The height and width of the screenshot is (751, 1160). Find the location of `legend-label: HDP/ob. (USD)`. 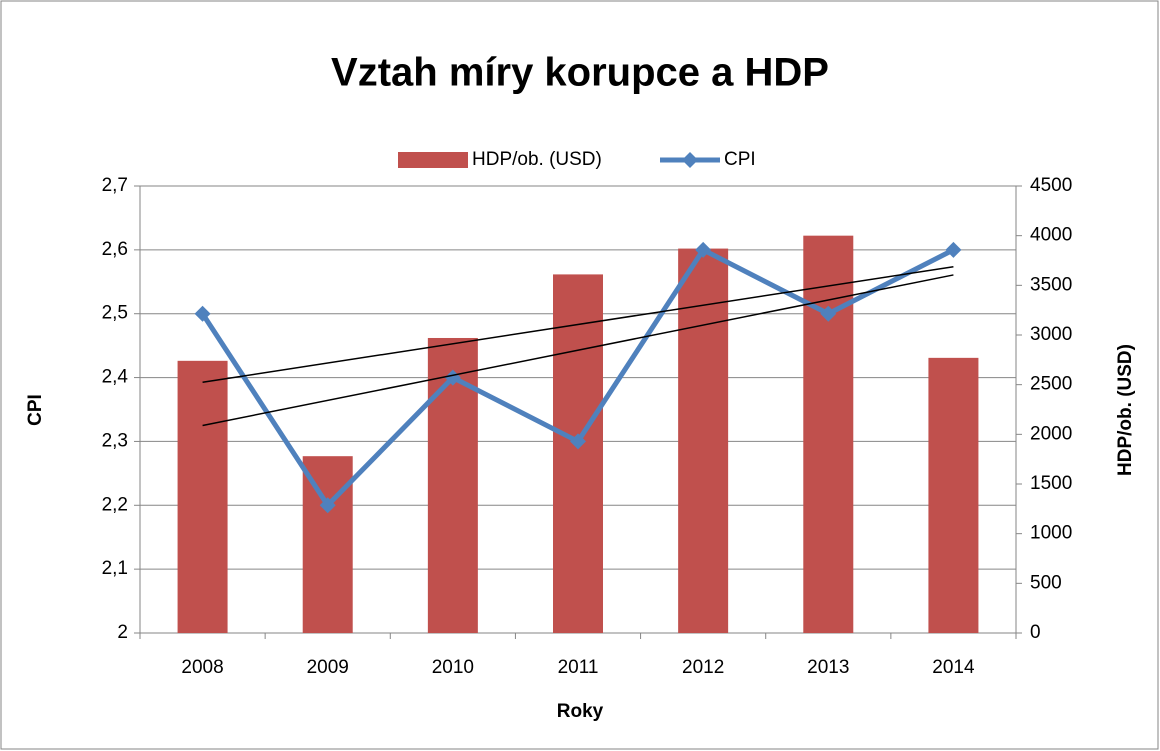

legend-label: HDP/ob. (USD) is located at coordinates (537, 159).